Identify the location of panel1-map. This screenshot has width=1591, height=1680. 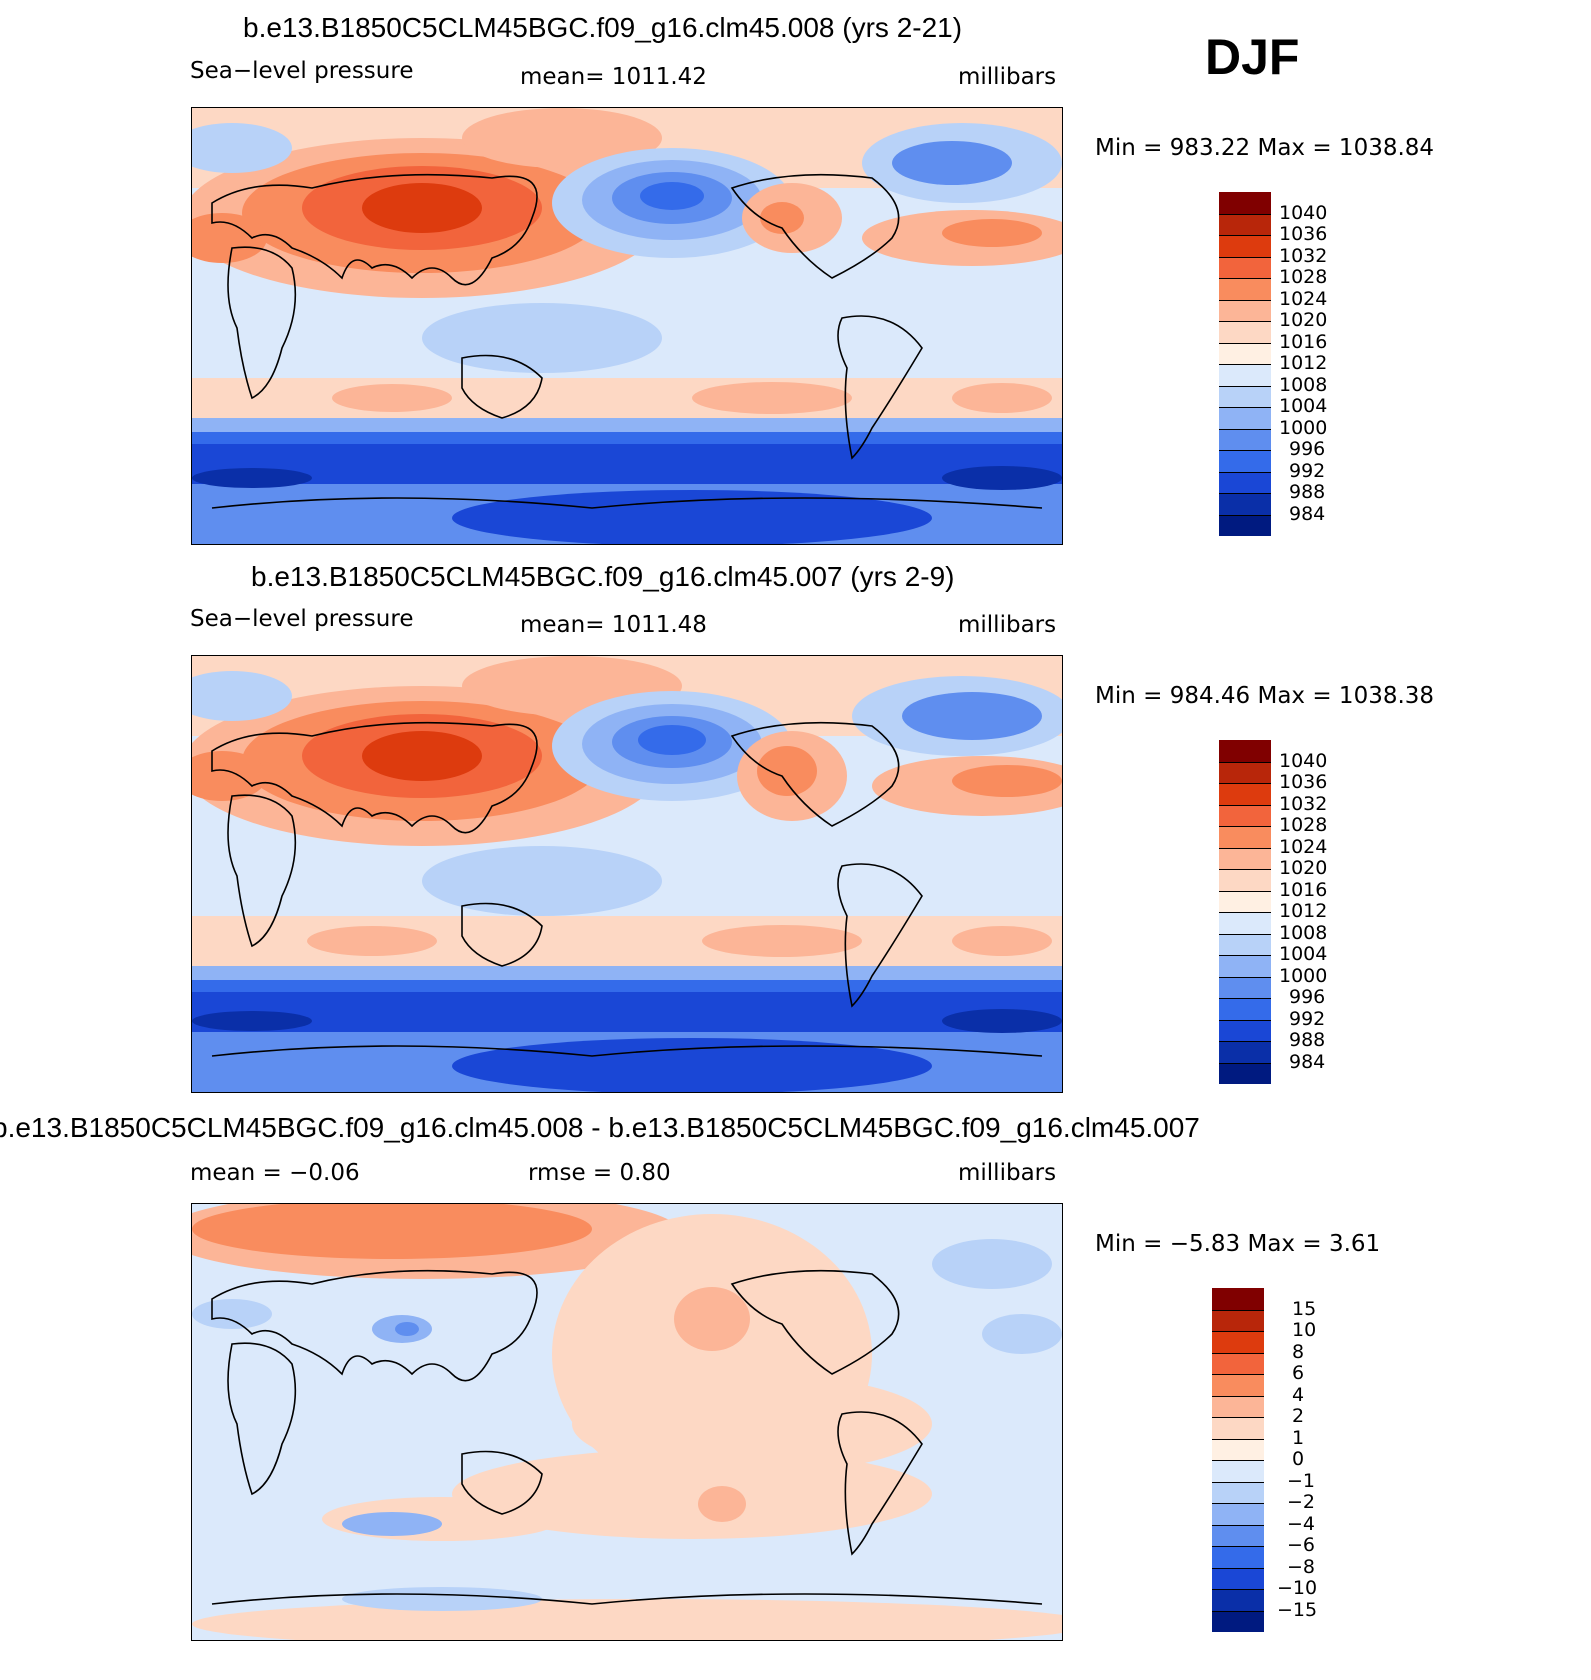
(627, 326).